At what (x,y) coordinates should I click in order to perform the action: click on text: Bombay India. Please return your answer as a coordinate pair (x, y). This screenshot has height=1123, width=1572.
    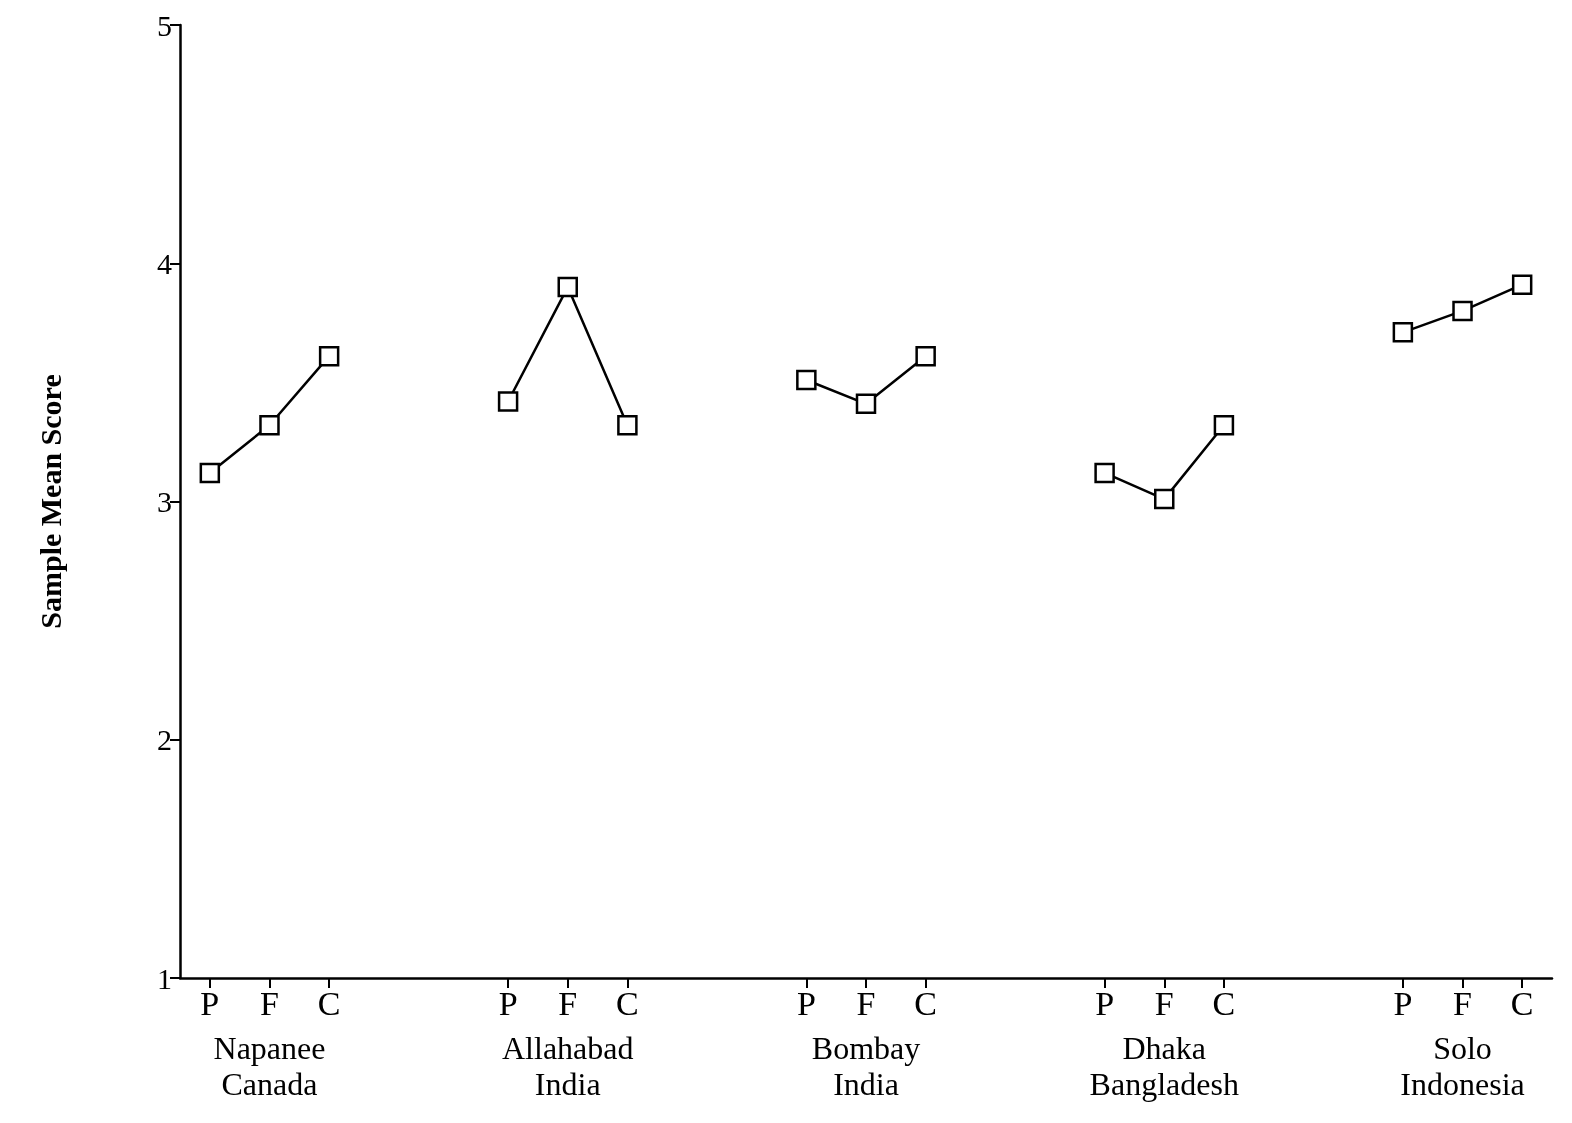
    Looking at the image, I should click on (866, 1066).